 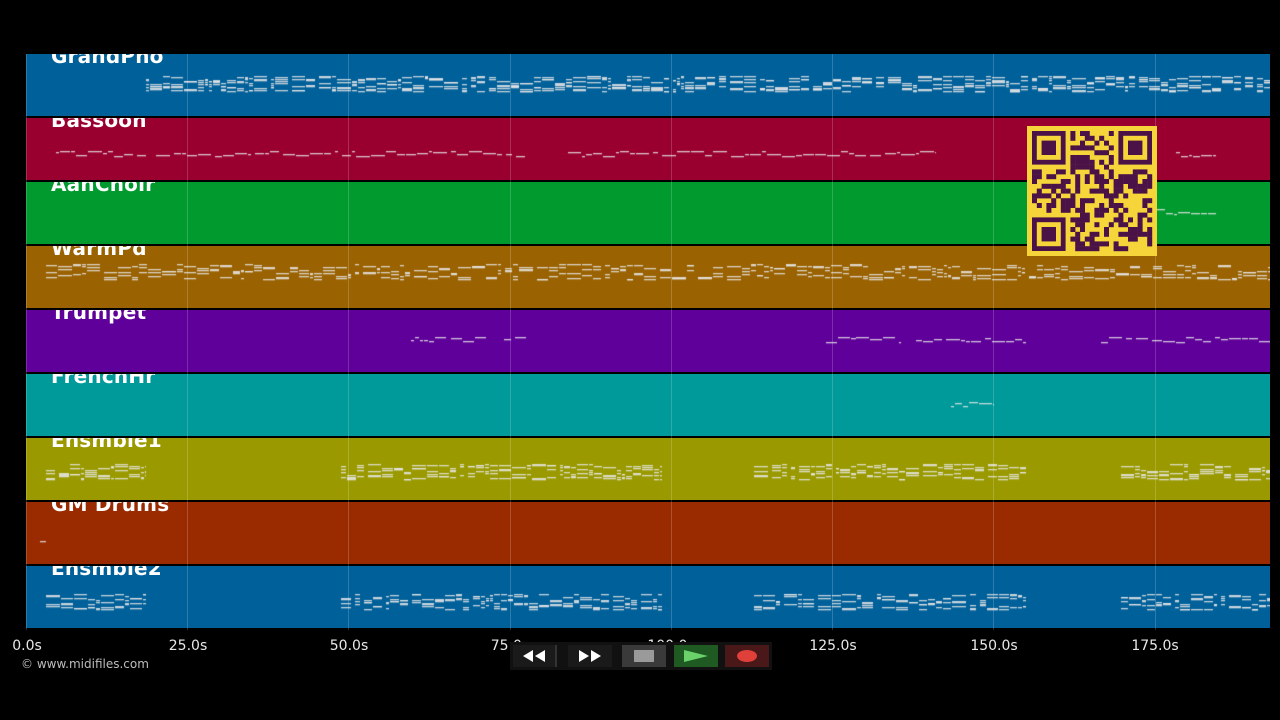 I want to click on record-icon, so click(x=747, y=656).